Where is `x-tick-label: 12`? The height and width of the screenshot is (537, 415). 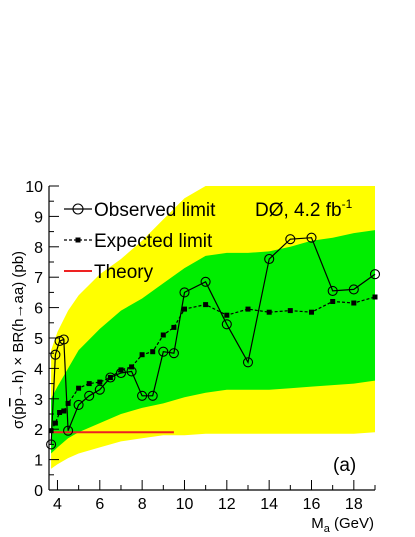
x-tick-label: 12 is located at coordinates (227, 504).